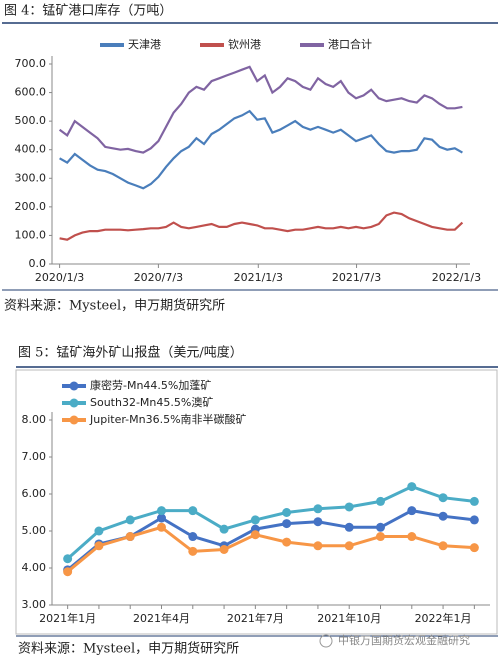 This screenshot has height=661, width=500. Describe the element at coordinates (34, 567) in the screenshot. I see `y-tick-label: 4.00` at that location.